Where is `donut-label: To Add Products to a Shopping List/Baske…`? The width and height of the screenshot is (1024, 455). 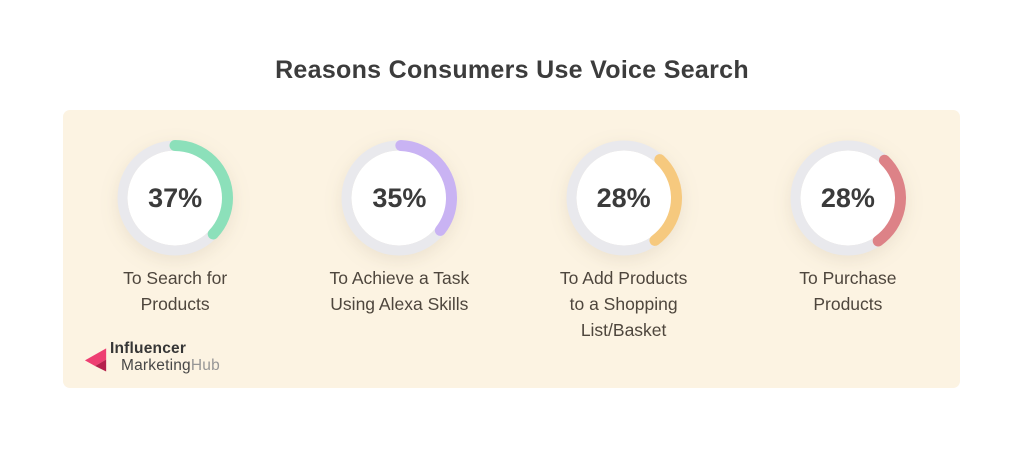
donut-label: To Add Products to a Shopping List/Baske… is located at coordinates (623, 304).